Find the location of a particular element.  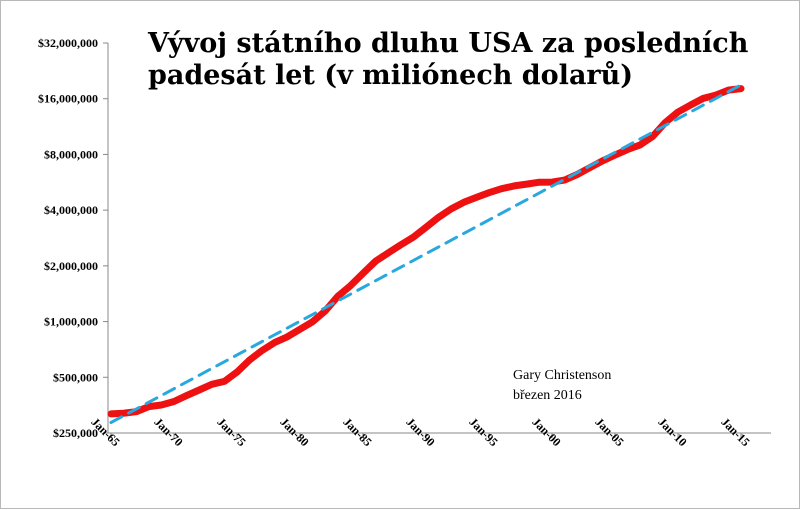

y-tick-label: $16,000,000 is located at coordinates (68, 99).